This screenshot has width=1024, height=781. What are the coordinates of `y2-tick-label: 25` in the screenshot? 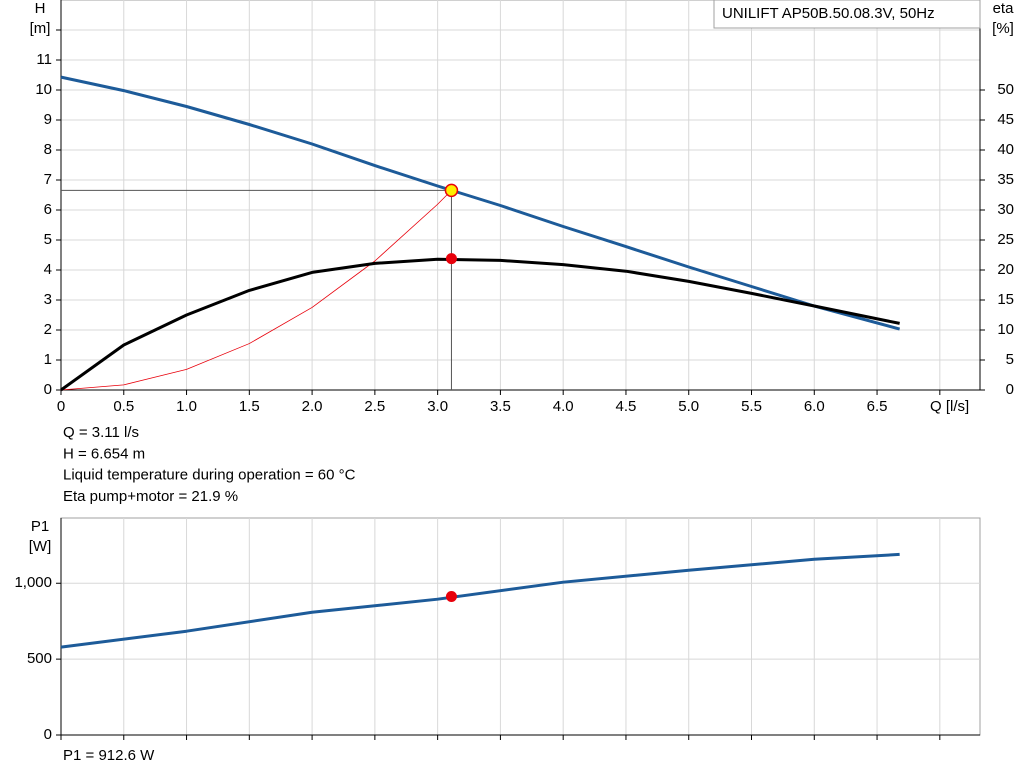 It's located at (1005, 239).